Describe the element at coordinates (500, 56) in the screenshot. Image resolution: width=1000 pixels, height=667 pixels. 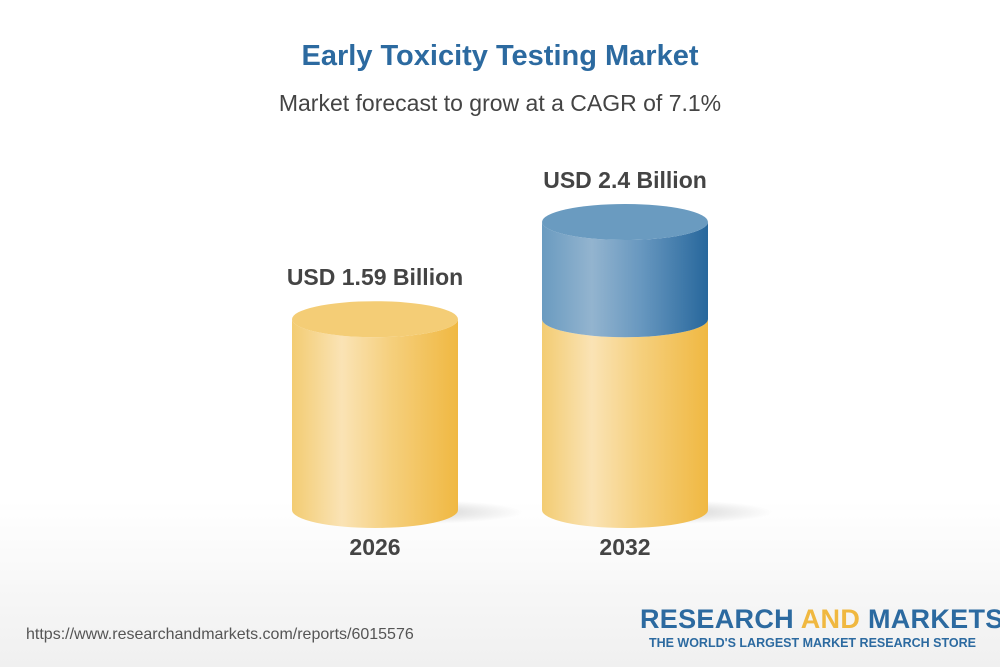
I see `chart-title: Early Toxicity Testing Market` at that location.